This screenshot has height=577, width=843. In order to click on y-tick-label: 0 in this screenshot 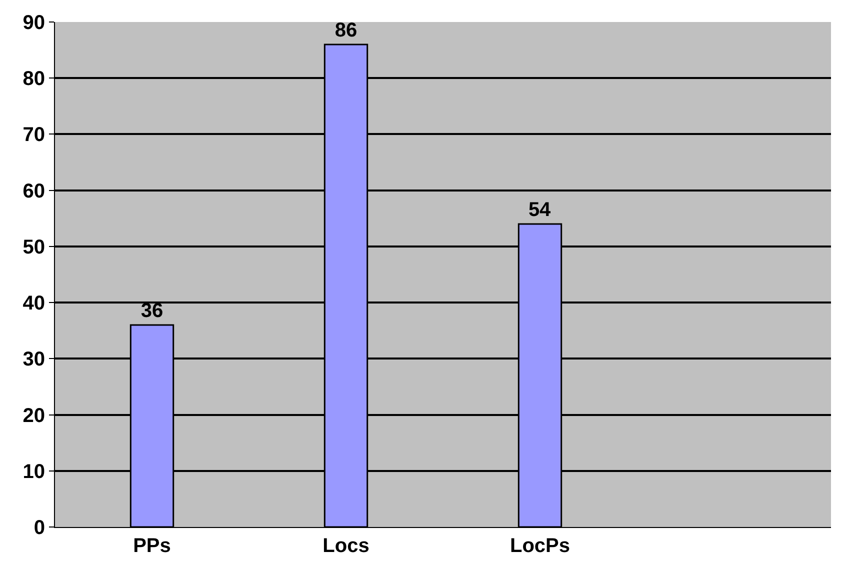, I will do `click(39, 528)`.